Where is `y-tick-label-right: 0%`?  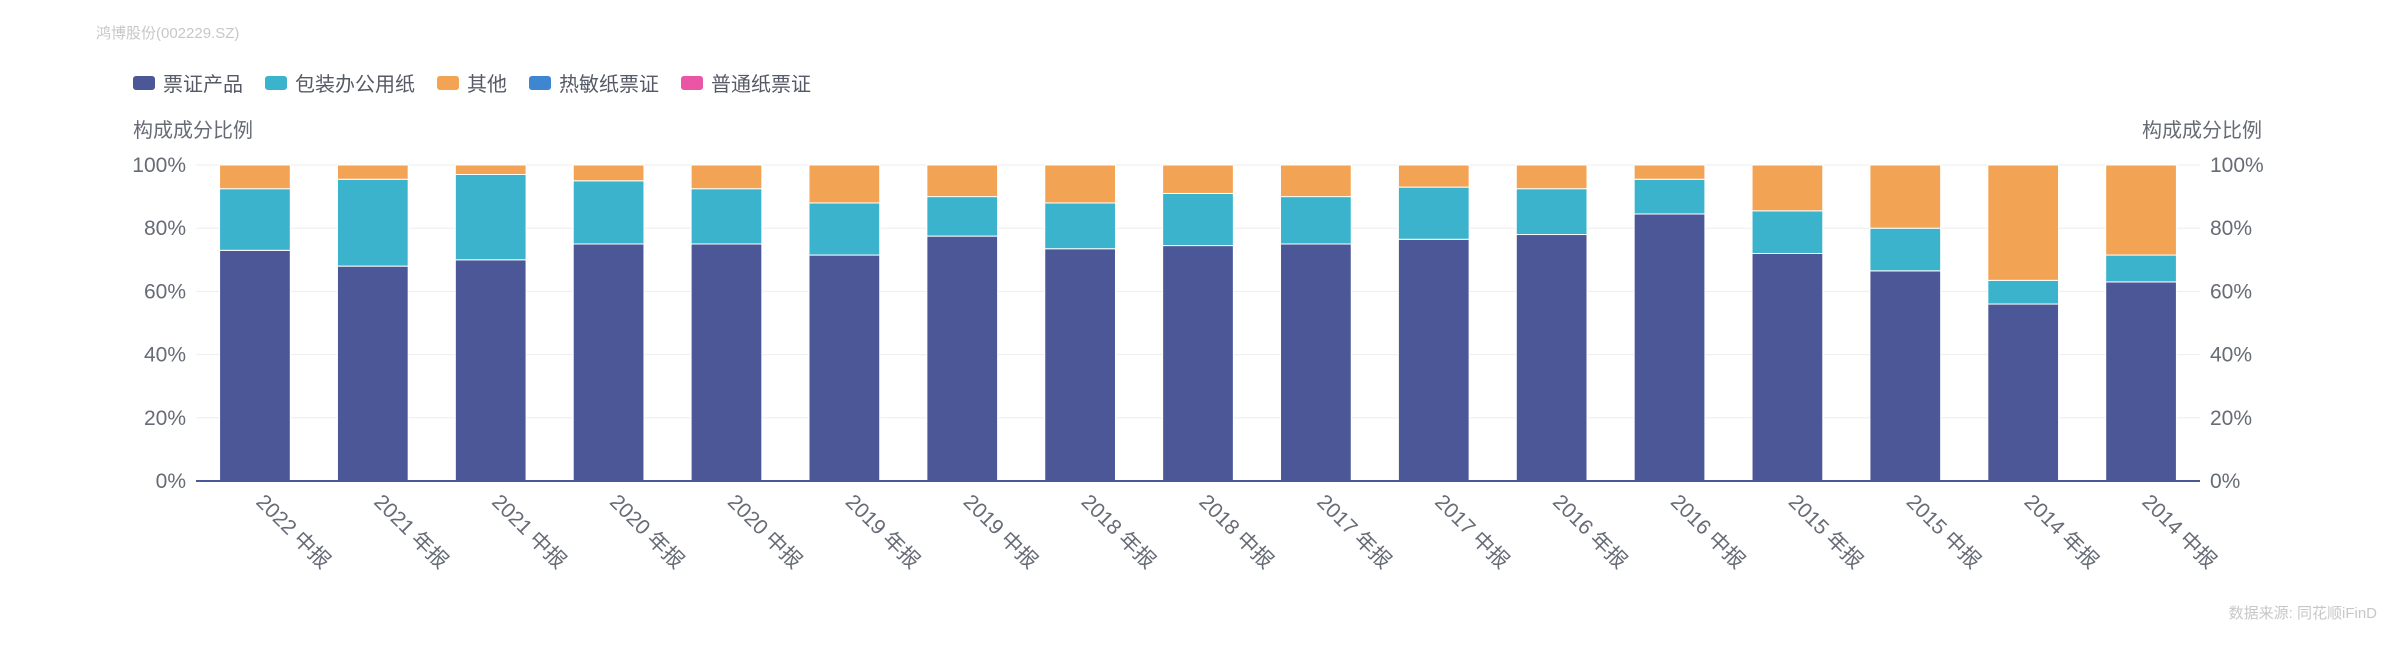 y-tick-label-right: 0% is located at coordinates (2225, 481).